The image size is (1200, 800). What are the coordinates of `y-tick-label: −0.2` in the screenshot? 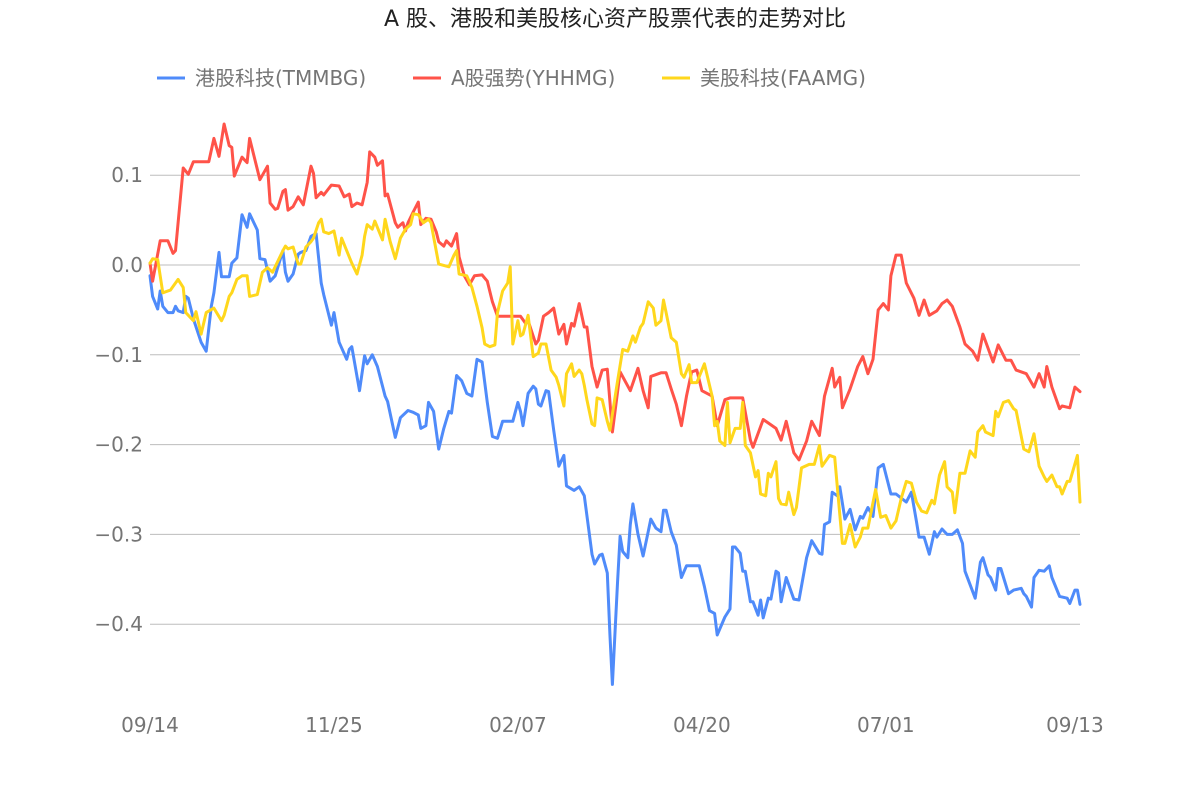 It's located at (118, 445).